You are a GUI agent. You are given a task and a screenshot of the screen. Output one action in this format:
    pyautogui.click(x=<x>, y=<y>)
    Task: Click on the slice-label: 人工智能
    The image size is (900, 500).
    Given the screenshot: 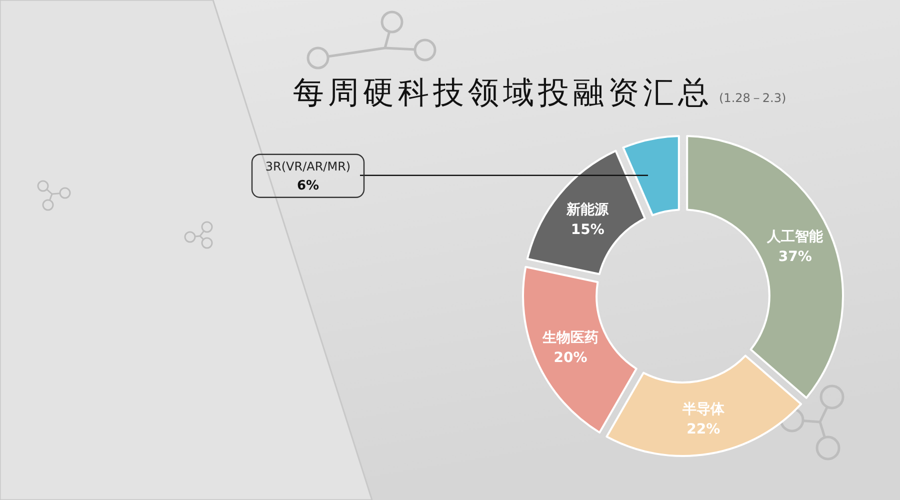 What is the action you would take?
    pyautogui.click(x=795, y=236)
    